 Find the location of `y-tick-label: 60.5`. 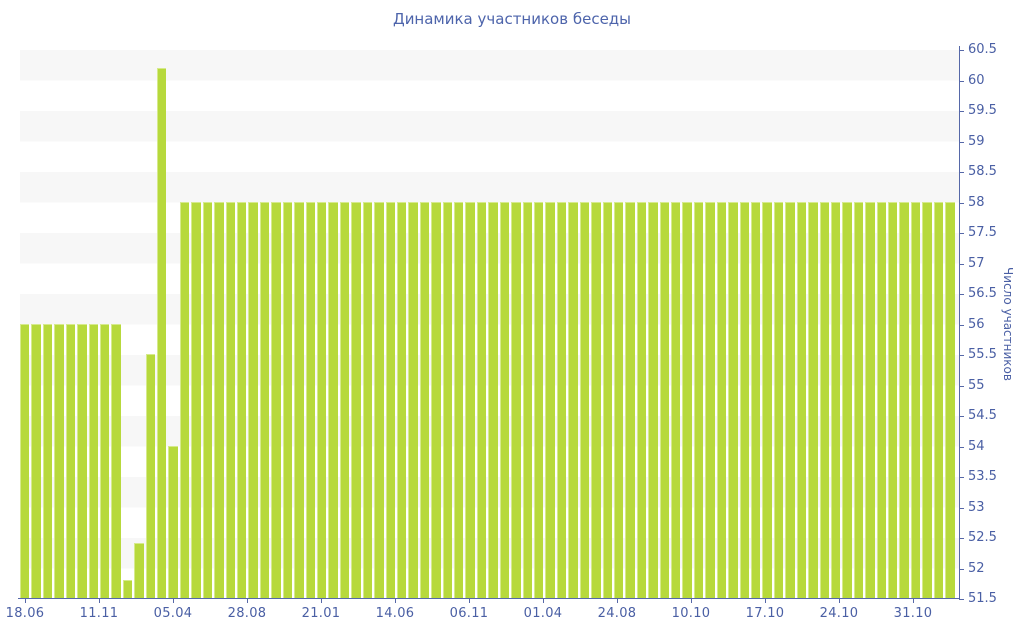

y-tick-label: 60.5 is located at coordinates (982, 49).